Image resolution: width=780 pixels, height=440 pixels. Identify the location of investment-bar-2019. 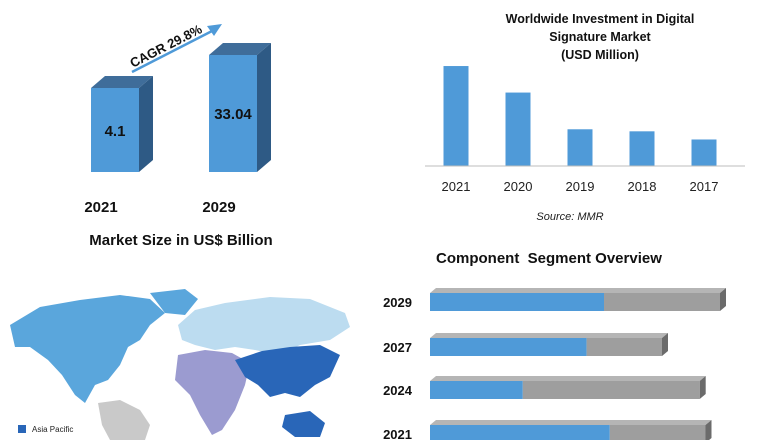
(580, 147).